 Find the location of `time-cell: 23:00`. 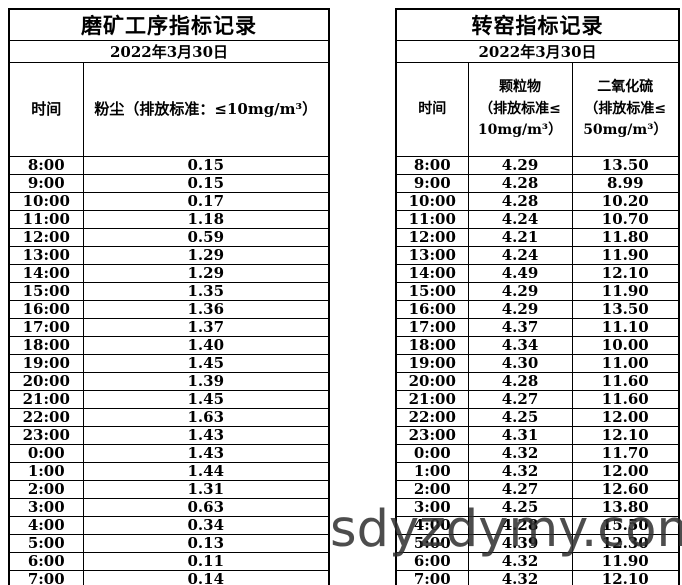

time-cell: 23:00 is located at coordinates (432, 435).